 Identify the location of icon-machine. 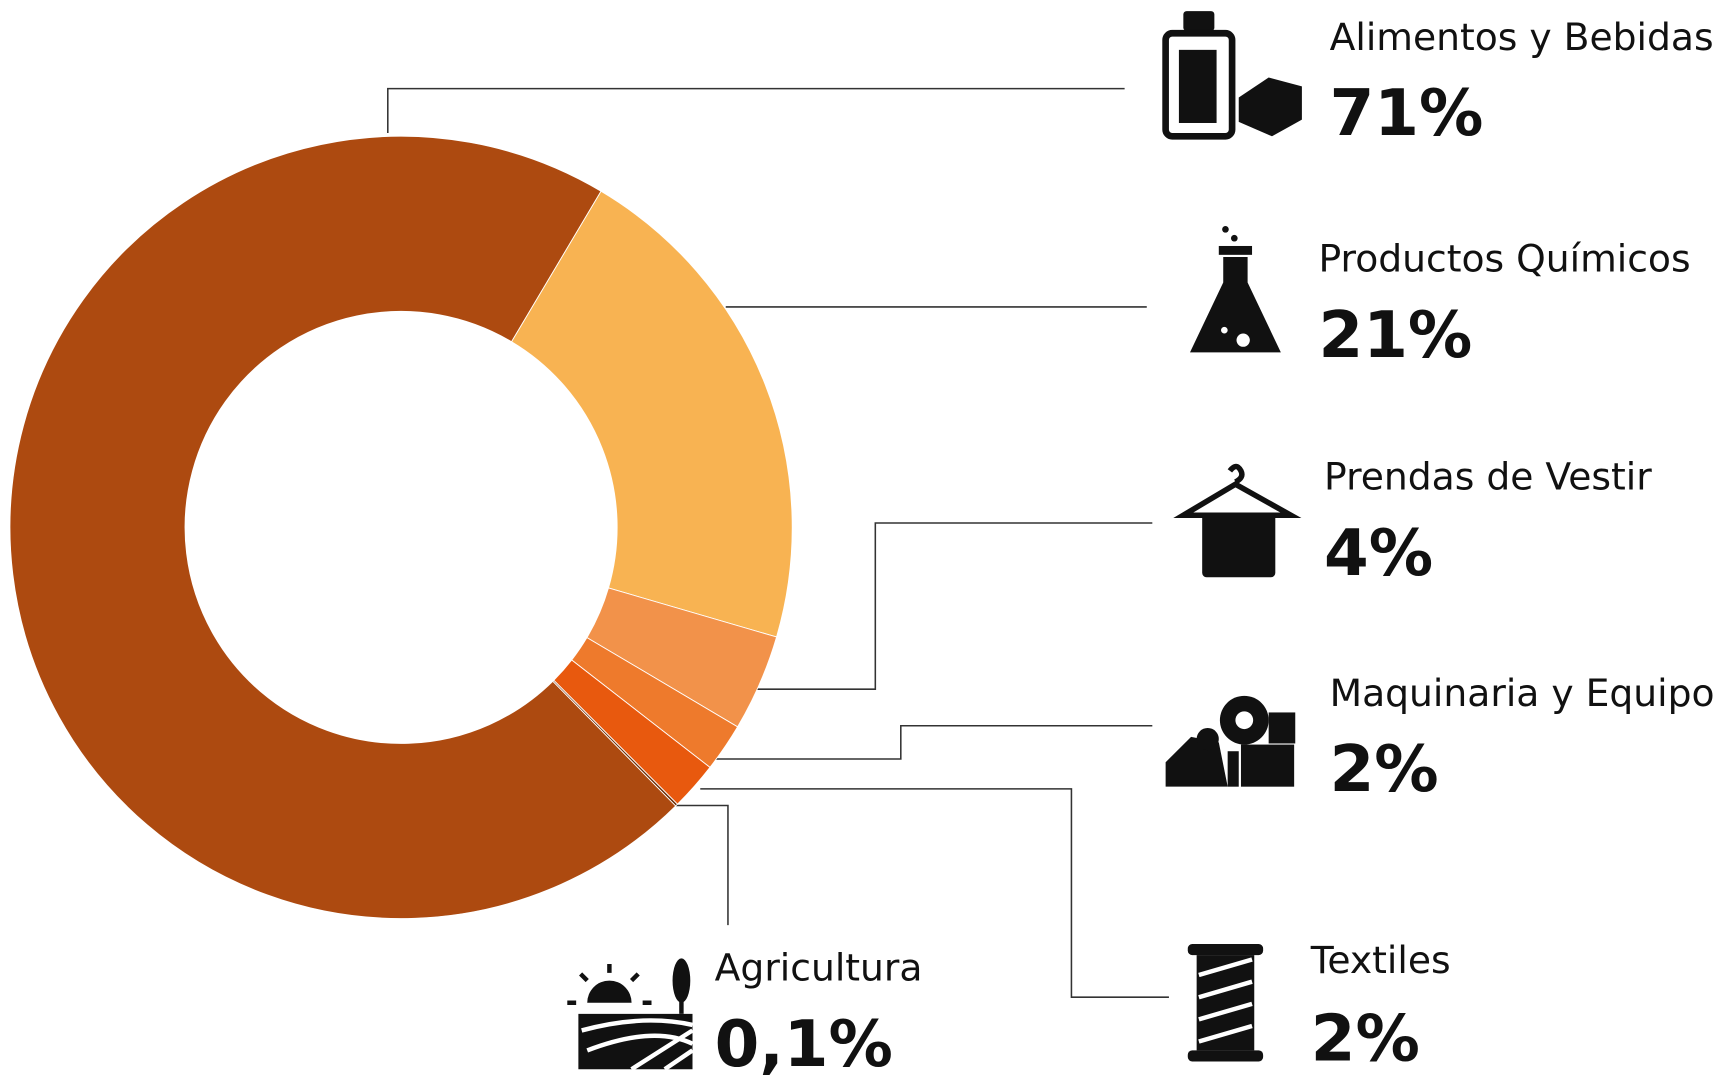
(1230, 741).